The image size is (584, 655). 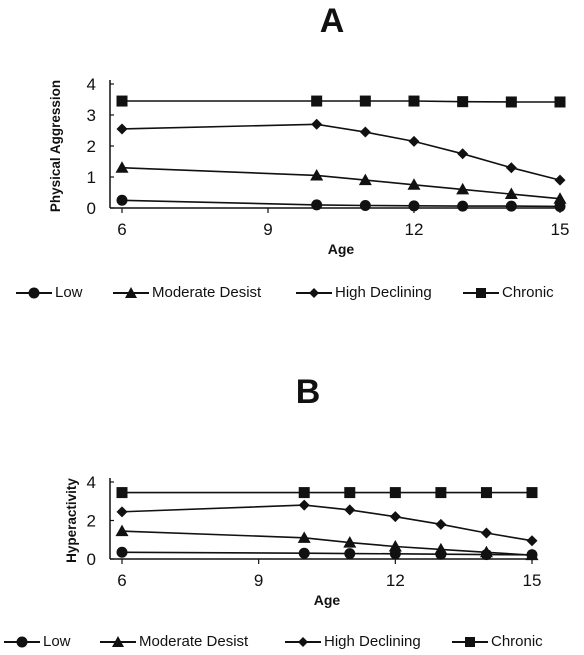 I want to click on chart-a-y-tick-label: 4, so click(x=91, y=84).